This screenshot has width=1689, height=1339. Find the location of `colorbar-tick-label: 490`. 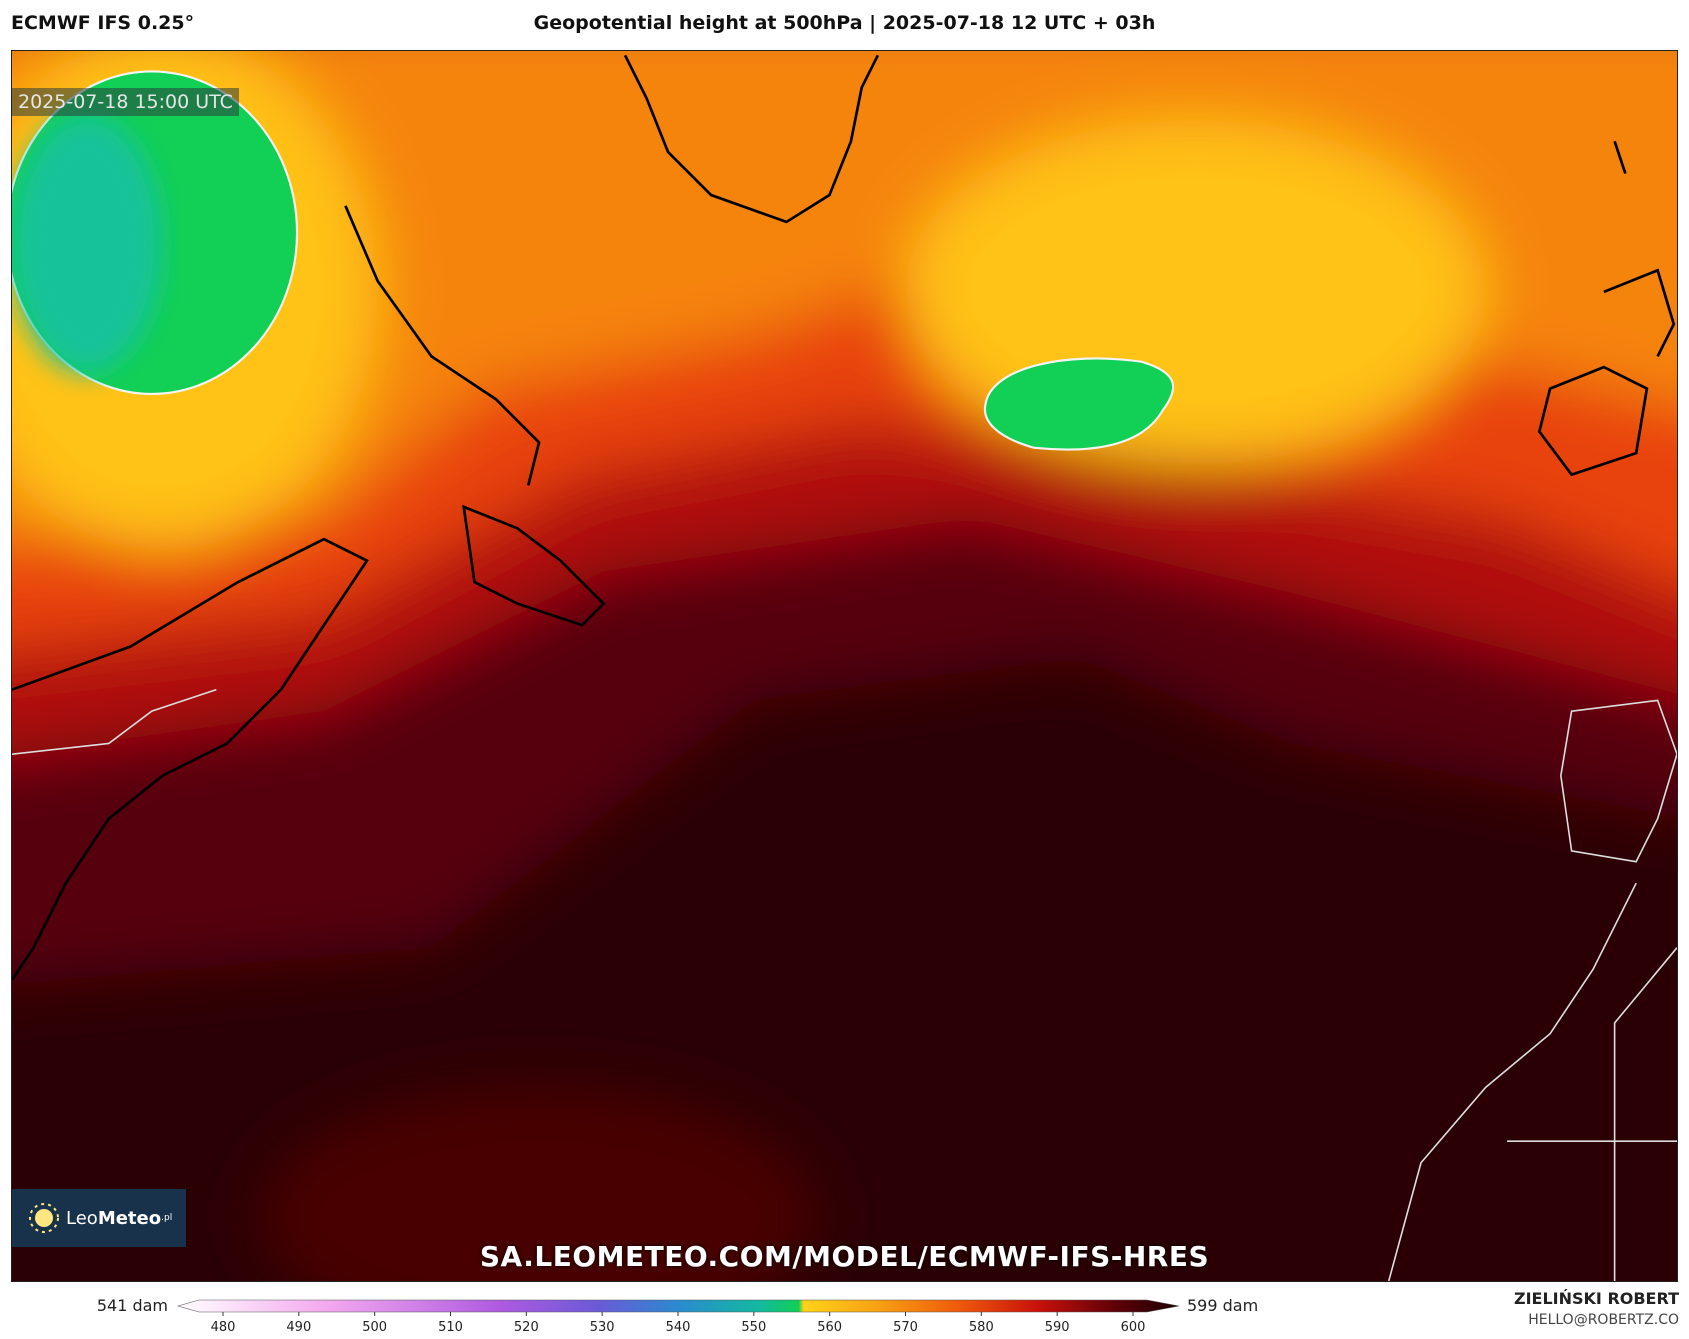

colorbar-tick-label: 490 is located at coordinates (298, 1327).